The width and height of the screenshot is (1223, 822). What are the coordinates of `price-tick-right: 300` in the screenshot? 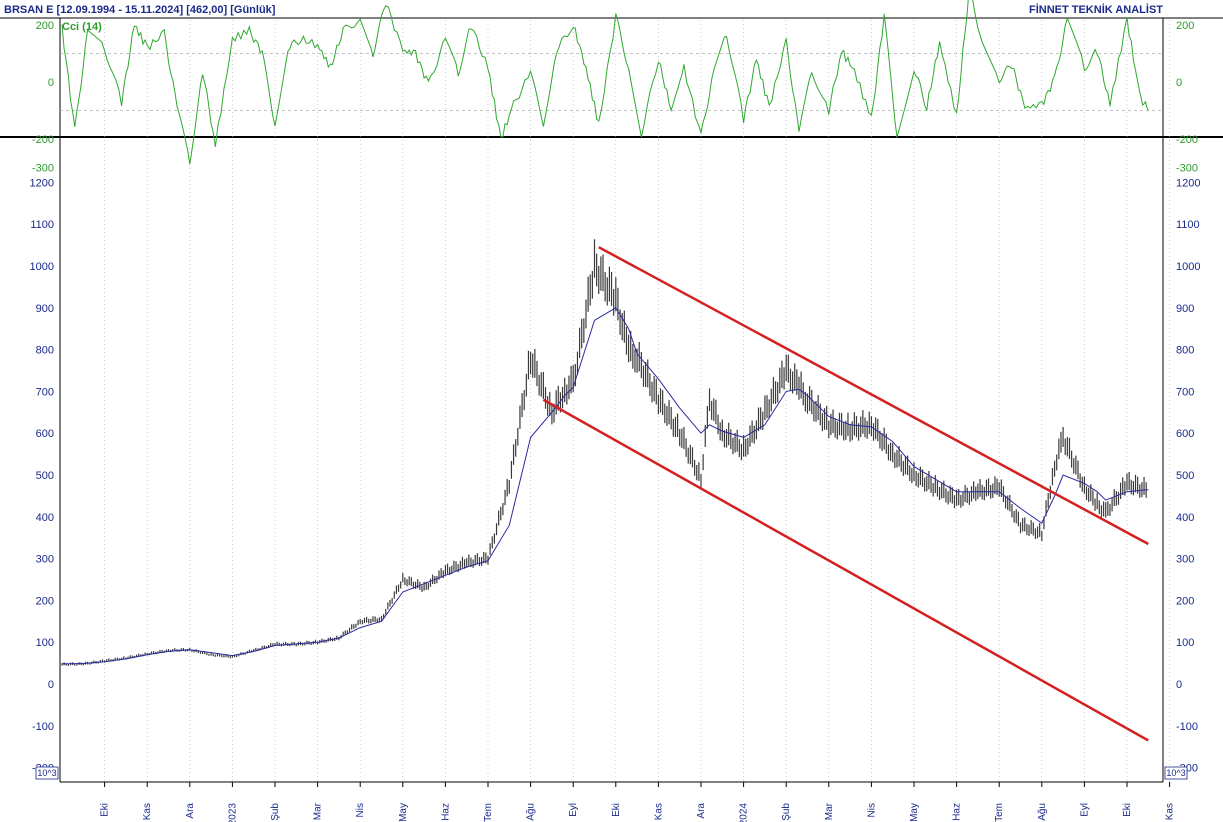 It's located at (1185, 560).